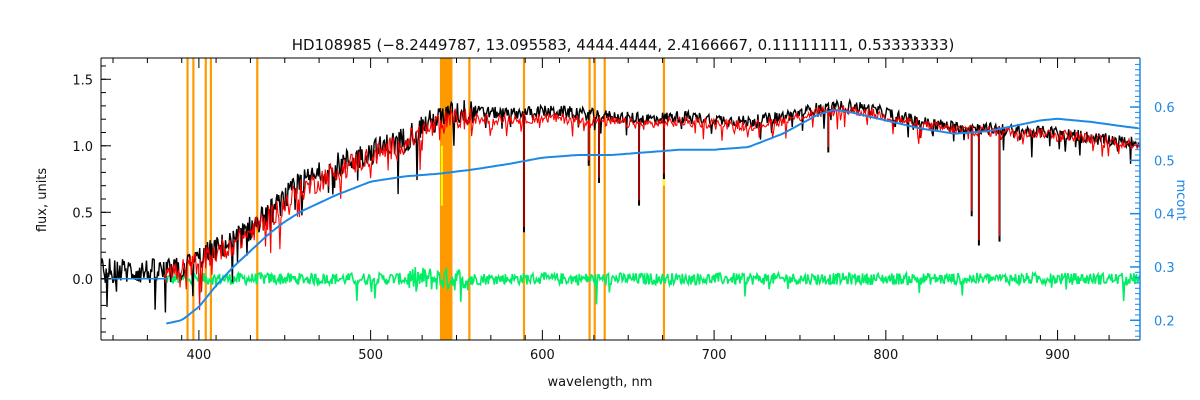 The image size is (1200, 400). What do you see at coordinates (652, 286) in the screenshot?
I see `series-residual` at bounding box center [652, 286].